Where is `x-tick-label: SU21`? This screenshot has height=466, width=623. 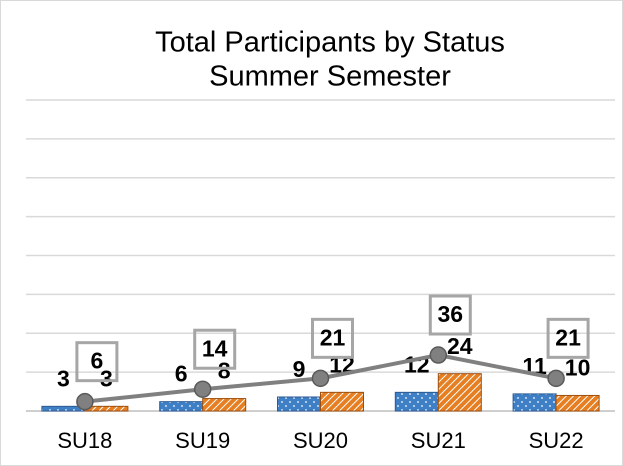
x-tick-label: SU21 is located at coordinates (438, 440).